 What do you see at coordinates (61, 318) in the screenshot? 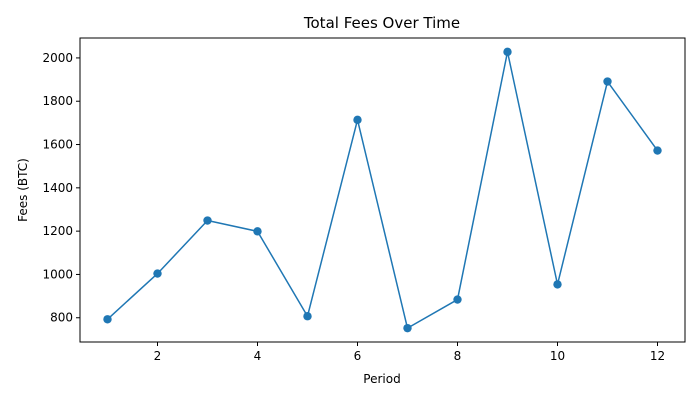
I see `y-tick-label: 800` at bounding box center [61, 318].